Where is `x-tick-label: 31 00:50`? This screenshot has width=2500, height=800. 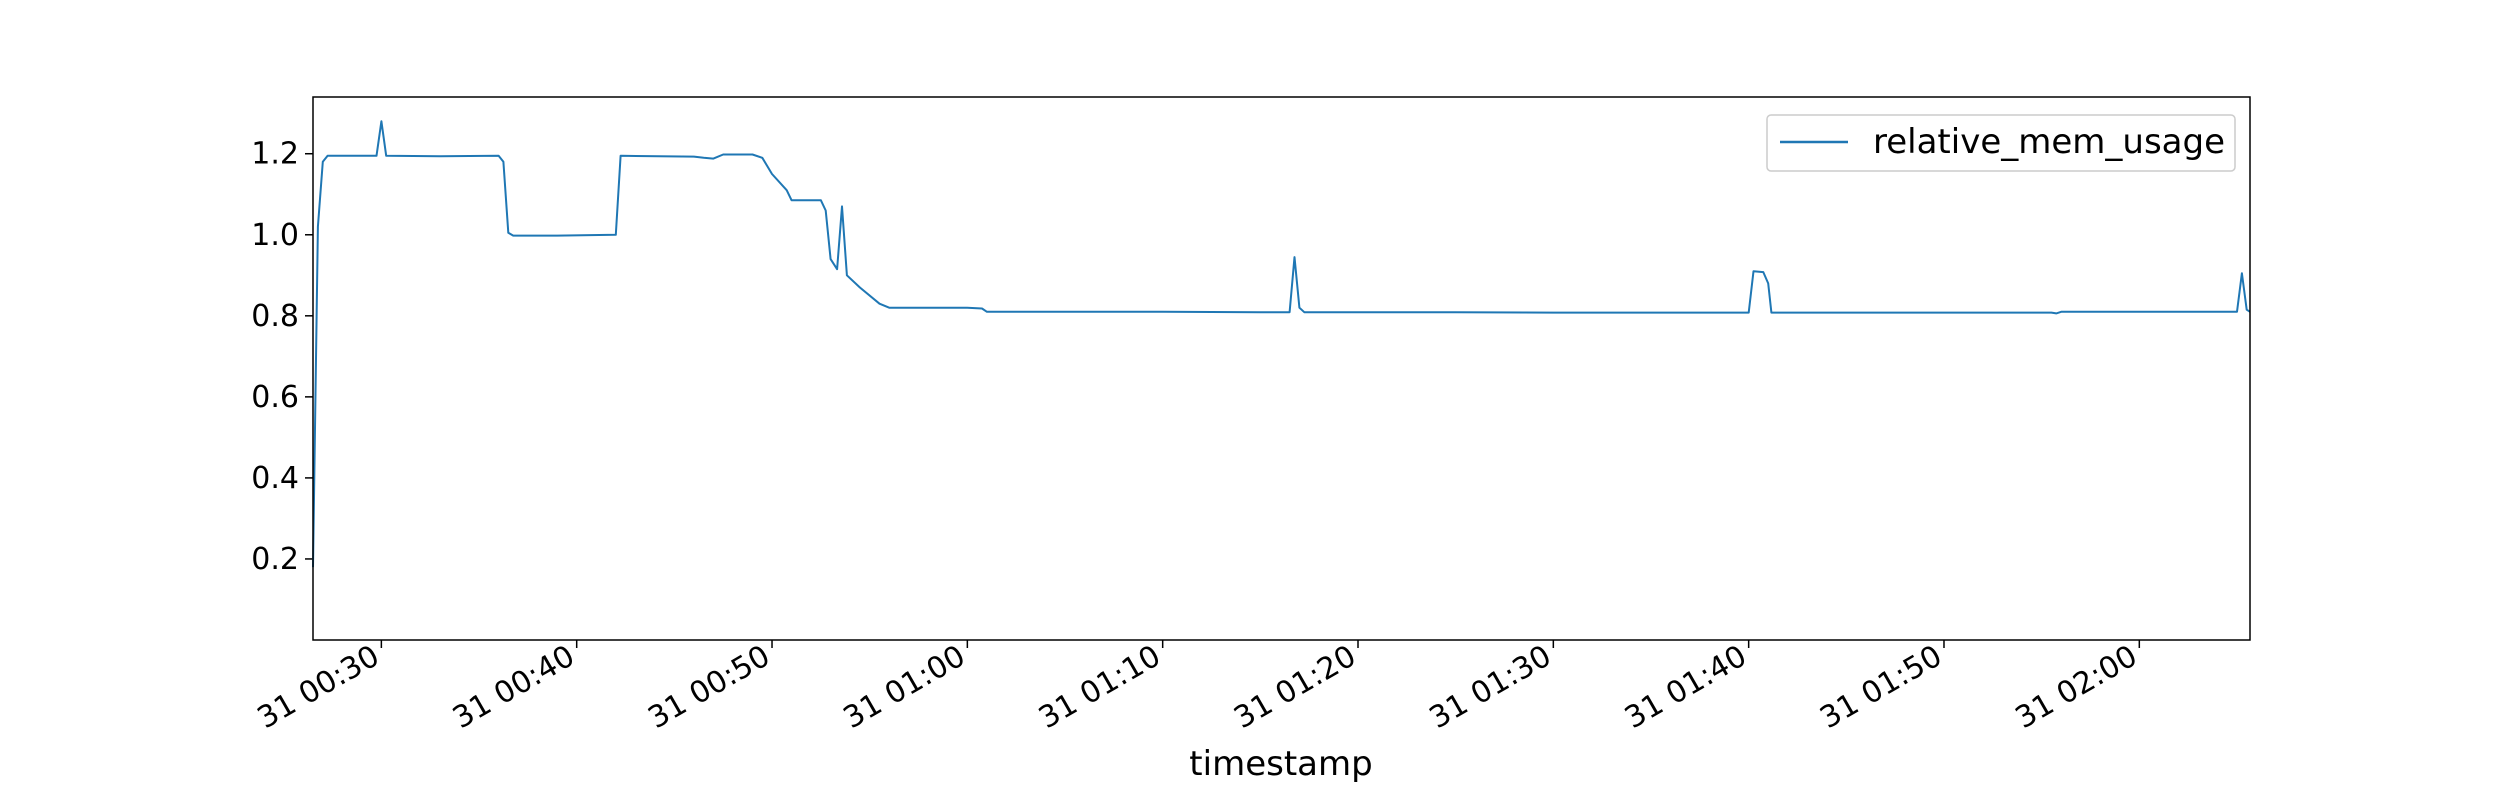 x-tick-label: 31 00:50 is located at coordinates (709, 687).